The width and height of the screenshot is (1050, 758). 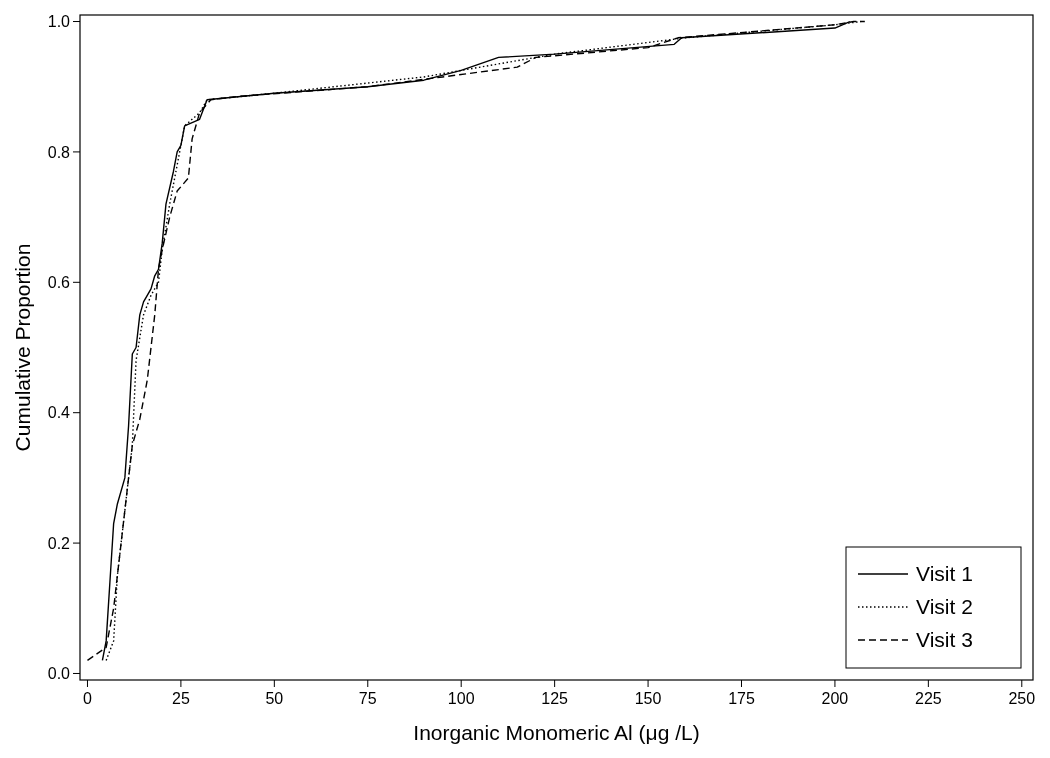 What do you see at coordinates (555, 698) in the screenshot?
I see `x-tick-label: 125` at bounding box center [555, 698].